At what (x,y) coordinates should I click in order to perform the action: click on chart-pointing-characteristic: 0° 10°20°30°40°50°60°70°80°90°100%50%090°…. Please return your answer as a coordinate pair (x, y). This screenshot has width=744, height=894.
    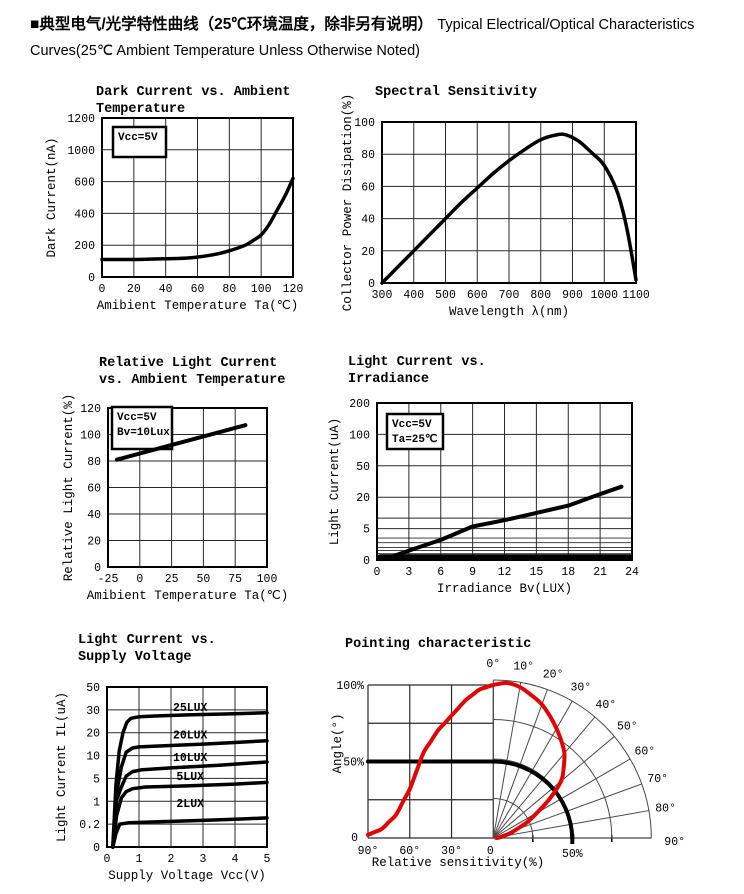
    Looking at the image, I should click on (508, 753).